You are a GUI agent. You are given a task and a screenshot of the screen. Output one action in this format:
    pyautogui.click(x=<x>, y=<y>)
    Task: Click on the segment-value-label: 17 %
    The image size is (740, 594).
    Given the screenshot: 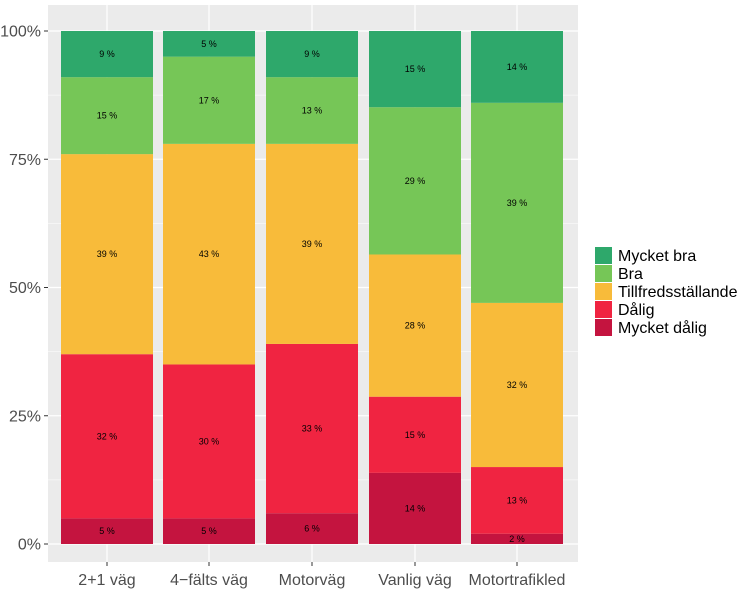 What is the action you would take?
    pyautogui.click(x=209, y=100)
    